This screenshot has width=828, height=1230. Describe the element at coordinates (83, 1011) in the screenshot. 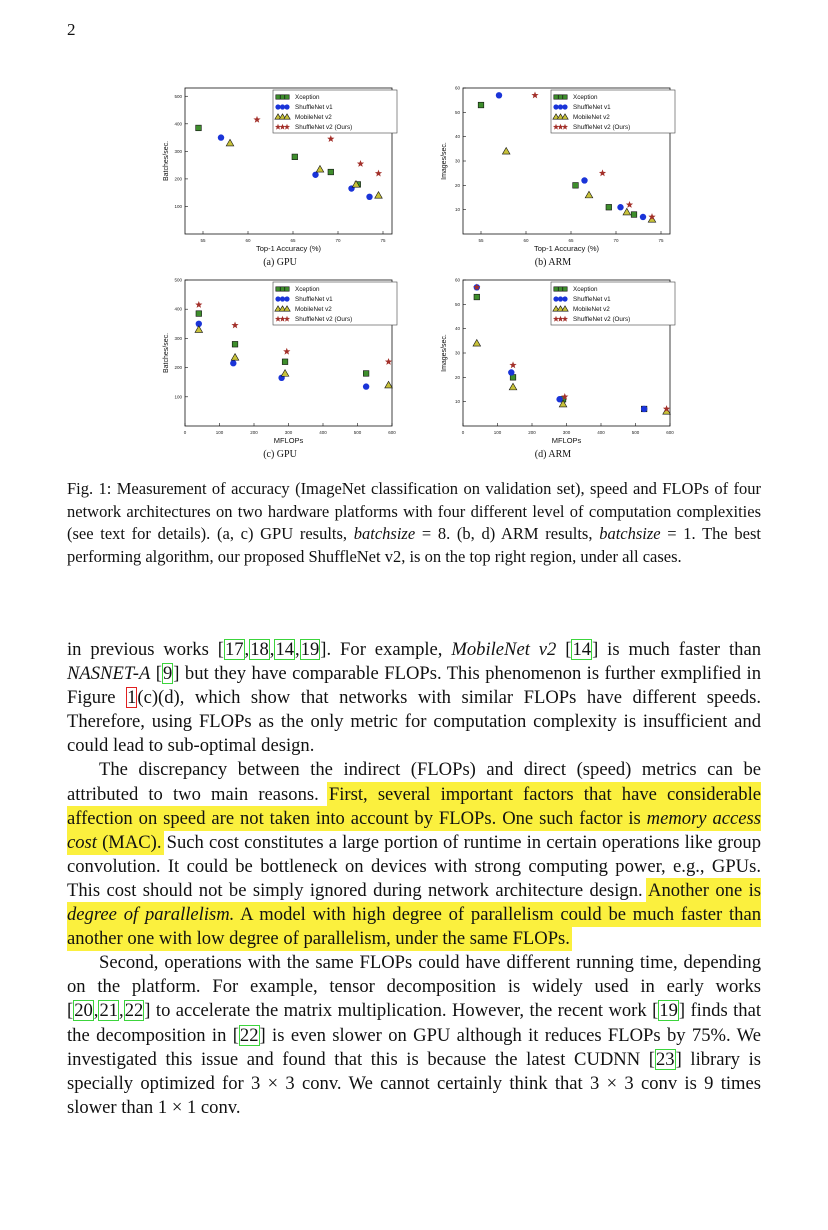

I see `citation-link: 20` at that location.